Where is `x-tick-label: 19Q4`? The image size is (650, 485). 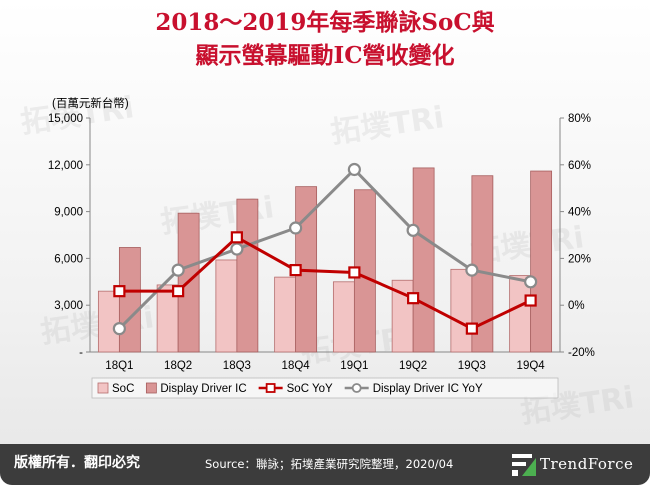
x-tick-label: 19Q4 is located at coordinates (531, 366).